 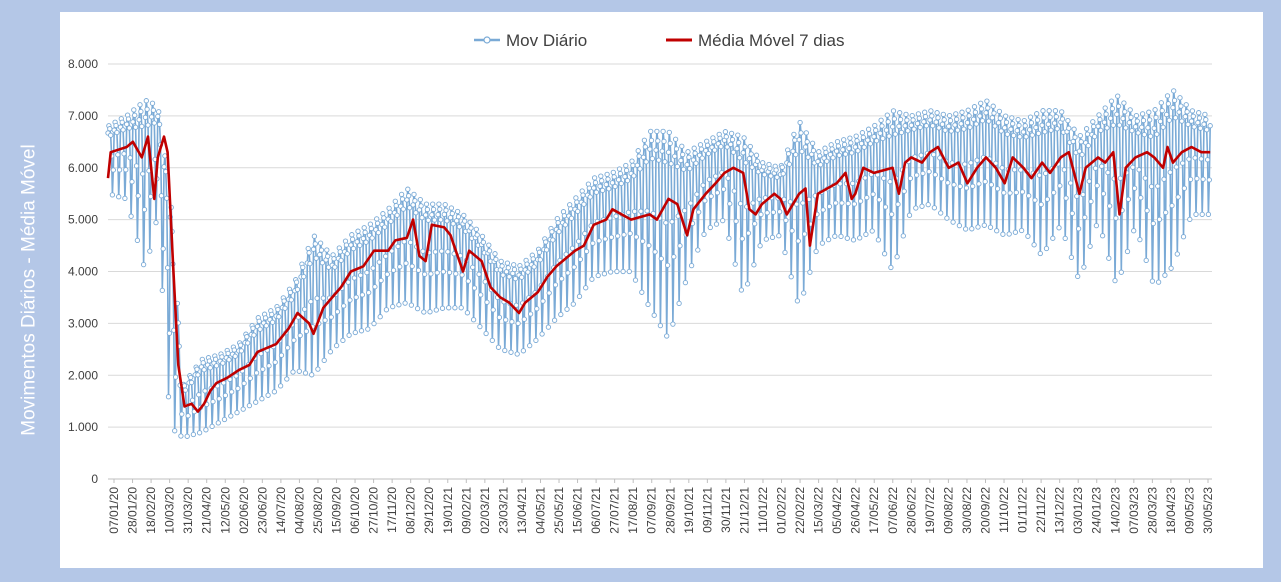 I want to click on x-tick-label: 05/04/22, so click(x=837, y=510).